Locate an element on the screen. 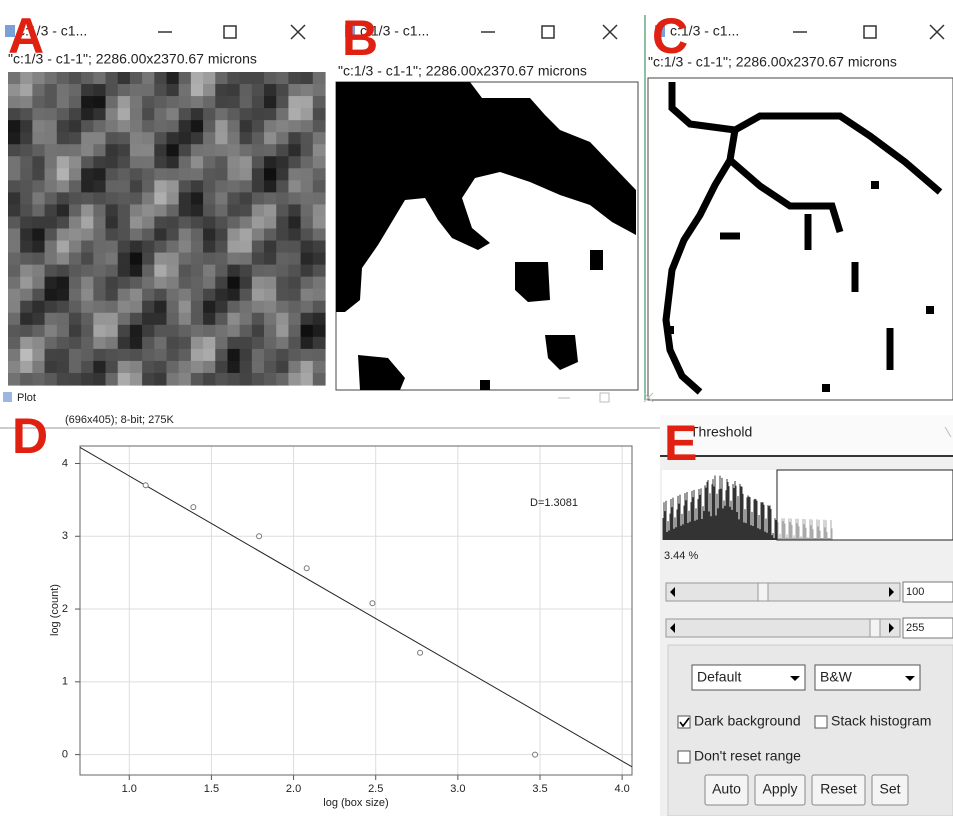 This screenshot has height=816, width=953. x-tick-label: 2.5 is located at coordinates (375, 789).